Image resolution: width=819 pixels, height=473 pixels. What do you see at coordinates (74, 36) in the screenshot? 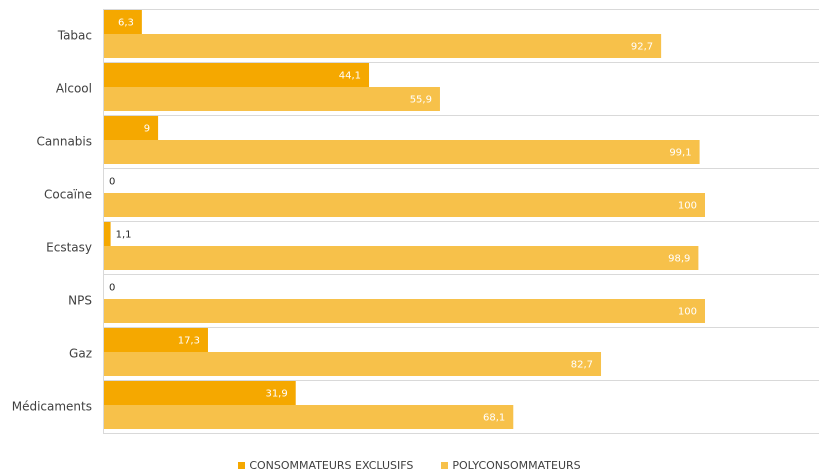
I see `category-label-tabac: Tabac` at bounding box center [74, 36].